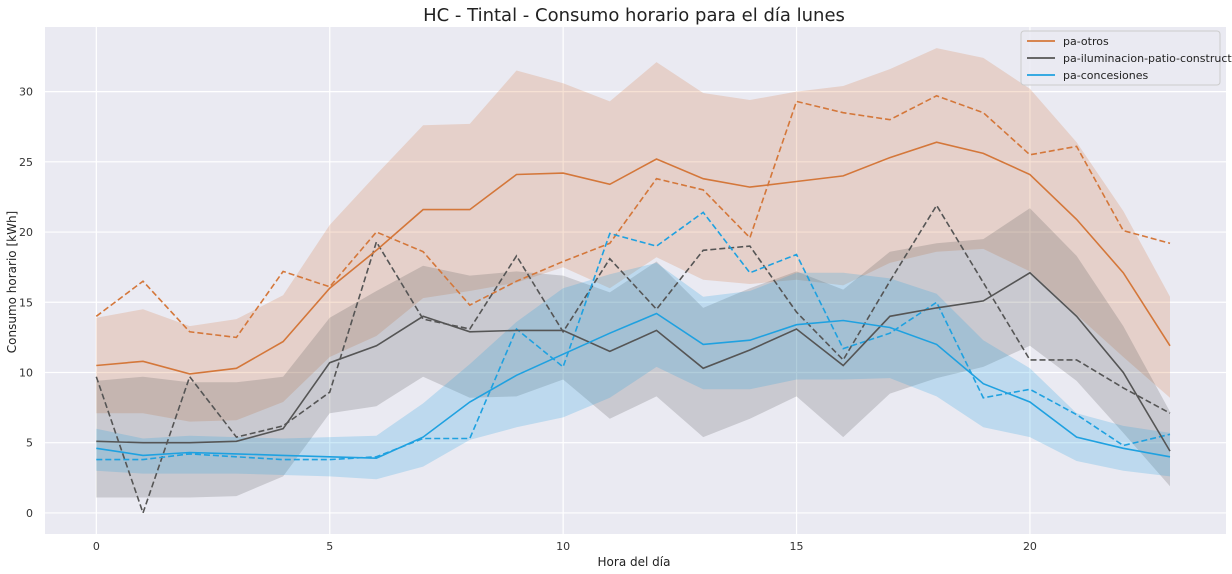 The height and width of the screenshot is (574, 1232). I want to click on y-tick-label: 5, so click(29, 443).